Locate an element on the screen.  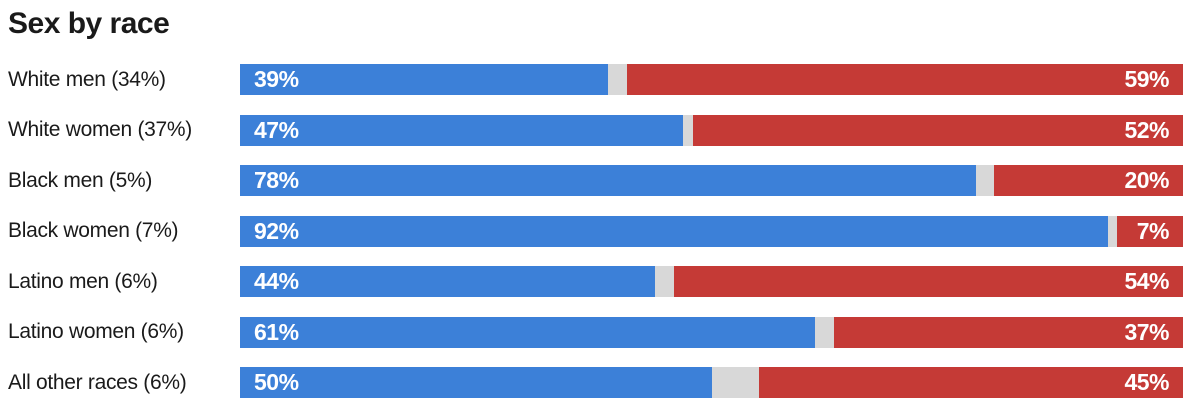
rep-segment: 37% is located at coordinates (1008, 332).